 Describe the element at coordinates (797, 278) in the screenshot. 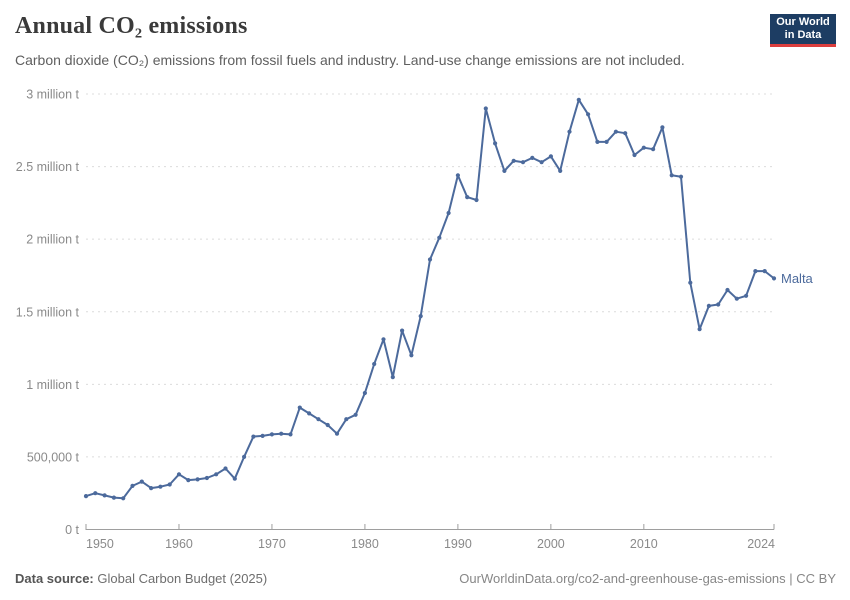

I see `series-label: Malta` at that location.